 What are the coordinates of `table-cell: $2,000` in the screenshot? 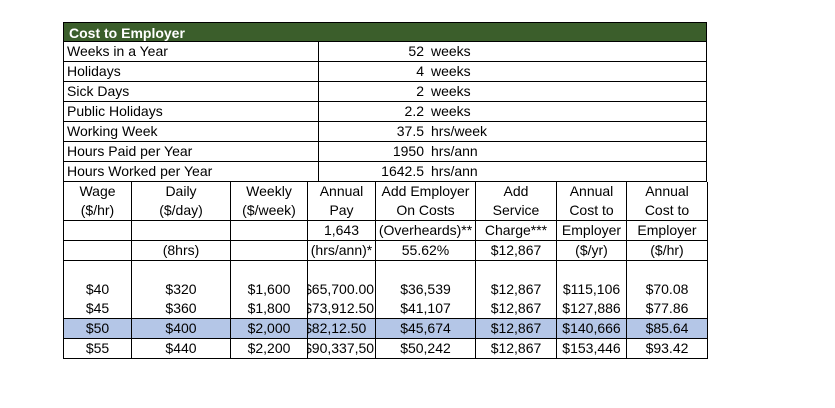 It's located at (269, 328).